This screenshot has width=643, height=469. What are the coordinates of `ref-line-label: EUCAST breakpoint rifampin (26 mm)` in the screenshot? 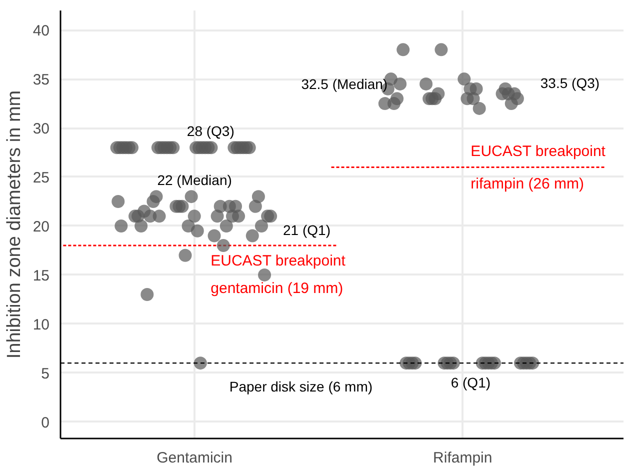 It's located at (538, 167).